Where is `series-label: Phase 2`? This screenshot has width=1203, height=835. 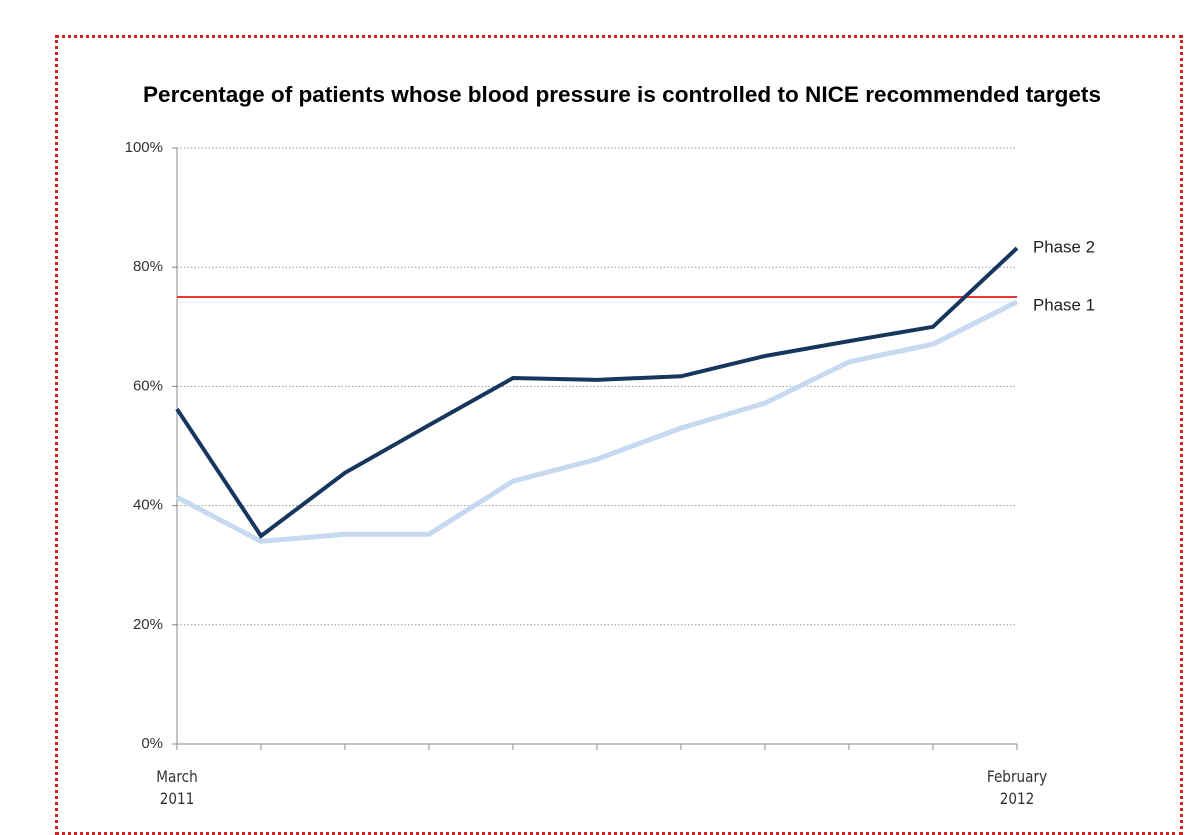 series-label: Phase 2 is located at coordinates (1064, 247).